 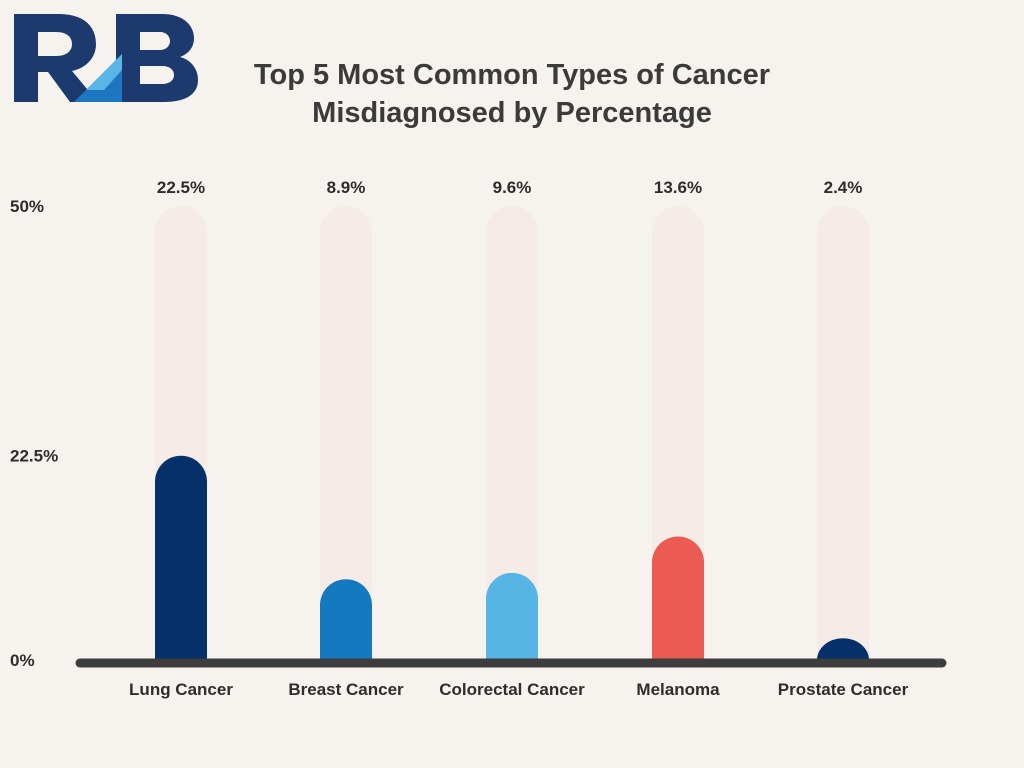 I want to click on category-label: Melanoma, so click(x=678, y=689).